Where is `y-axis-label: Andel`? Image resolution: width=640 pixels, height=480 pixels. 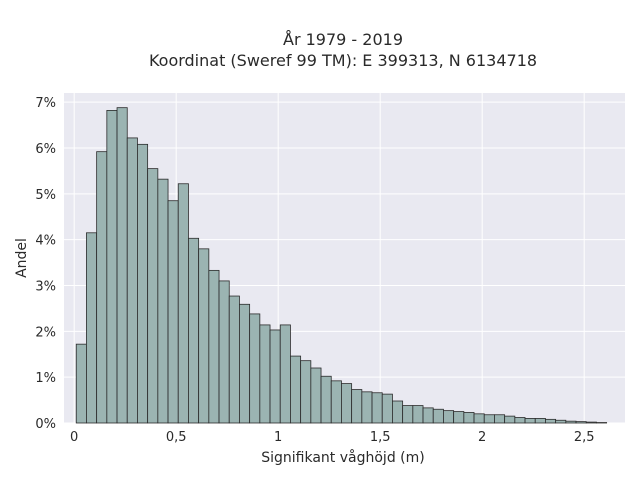 y-axis-label: Andel is located at coordinates (22, 258).